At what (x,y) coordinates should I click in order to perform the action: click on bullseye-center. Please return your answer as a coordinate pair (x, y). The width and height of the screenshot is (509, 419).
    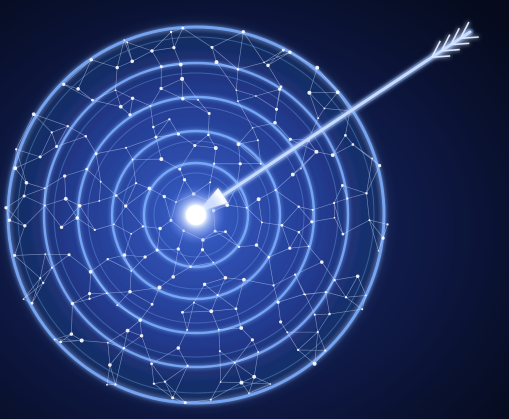
    Looking at the image, I should click on (196, 215).